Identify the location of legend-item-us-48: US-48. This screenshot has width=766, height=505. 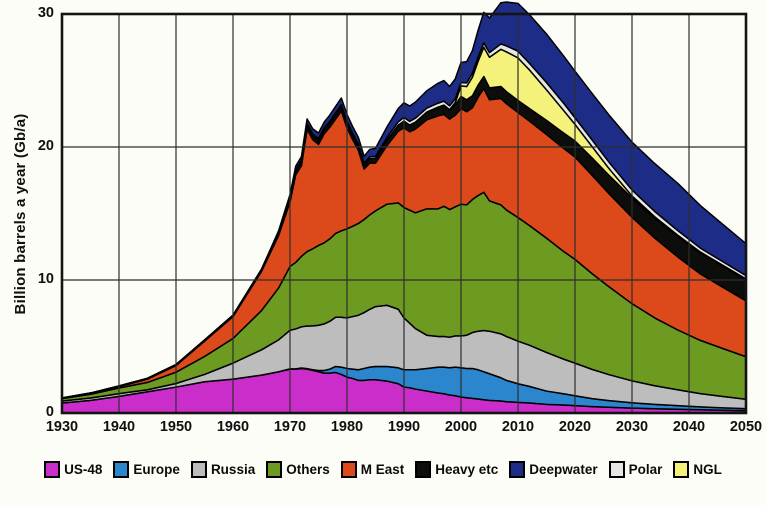
(73, 469).